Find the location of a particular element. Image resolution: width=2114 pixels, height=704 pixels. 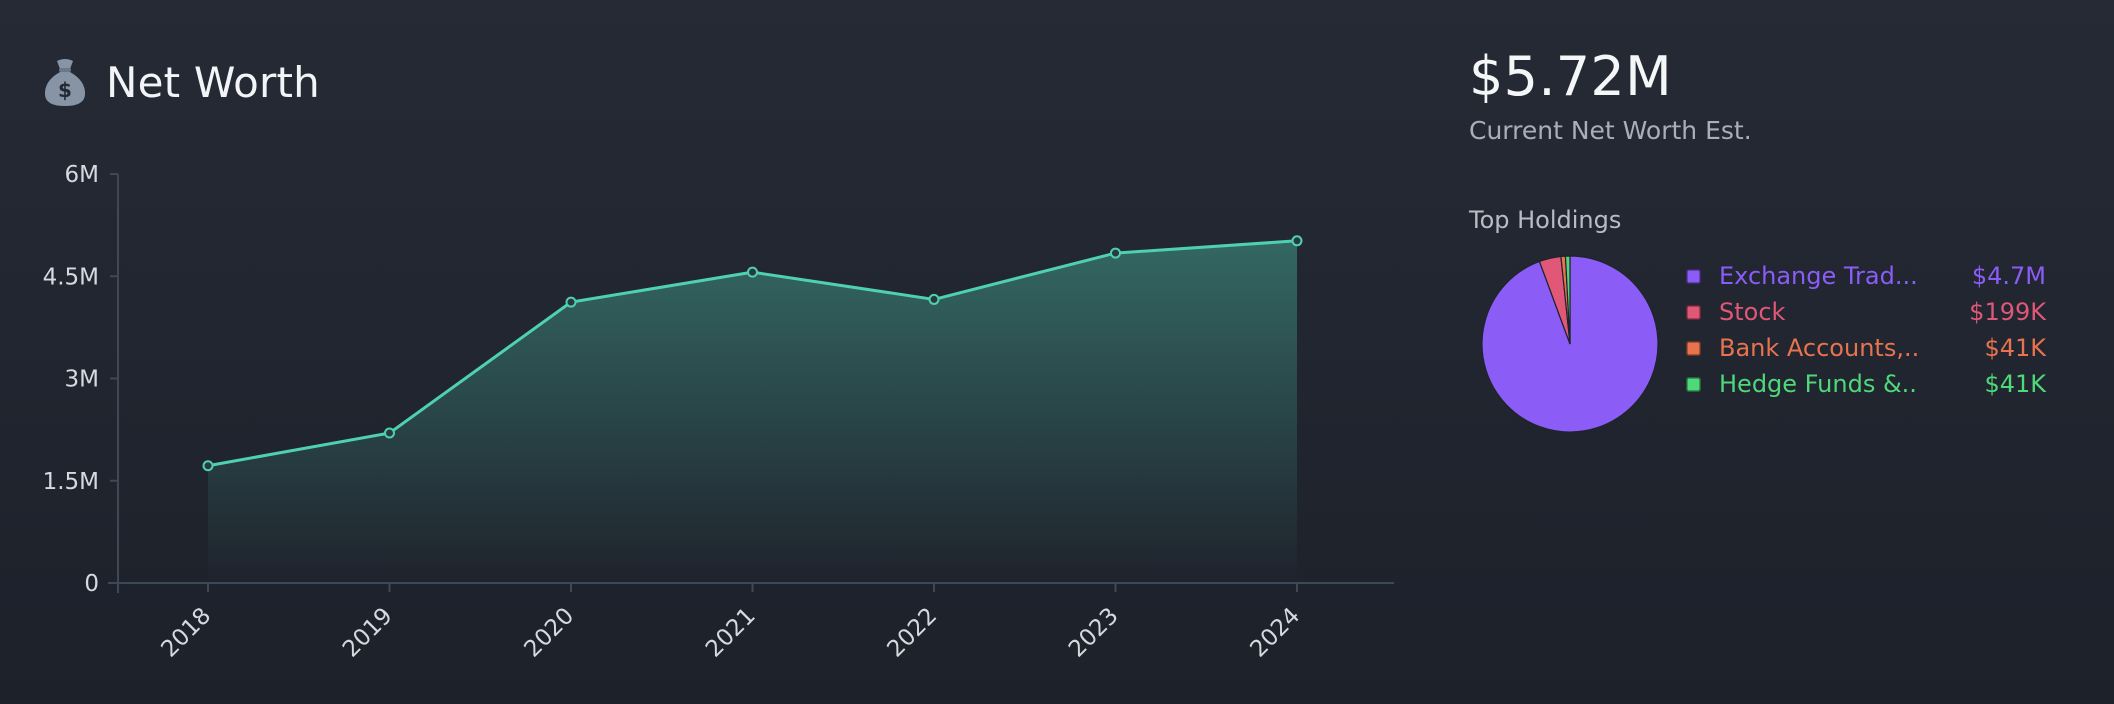

legend-item: Exchange Trad... $4.7M is located at coordinates (1866, 276).